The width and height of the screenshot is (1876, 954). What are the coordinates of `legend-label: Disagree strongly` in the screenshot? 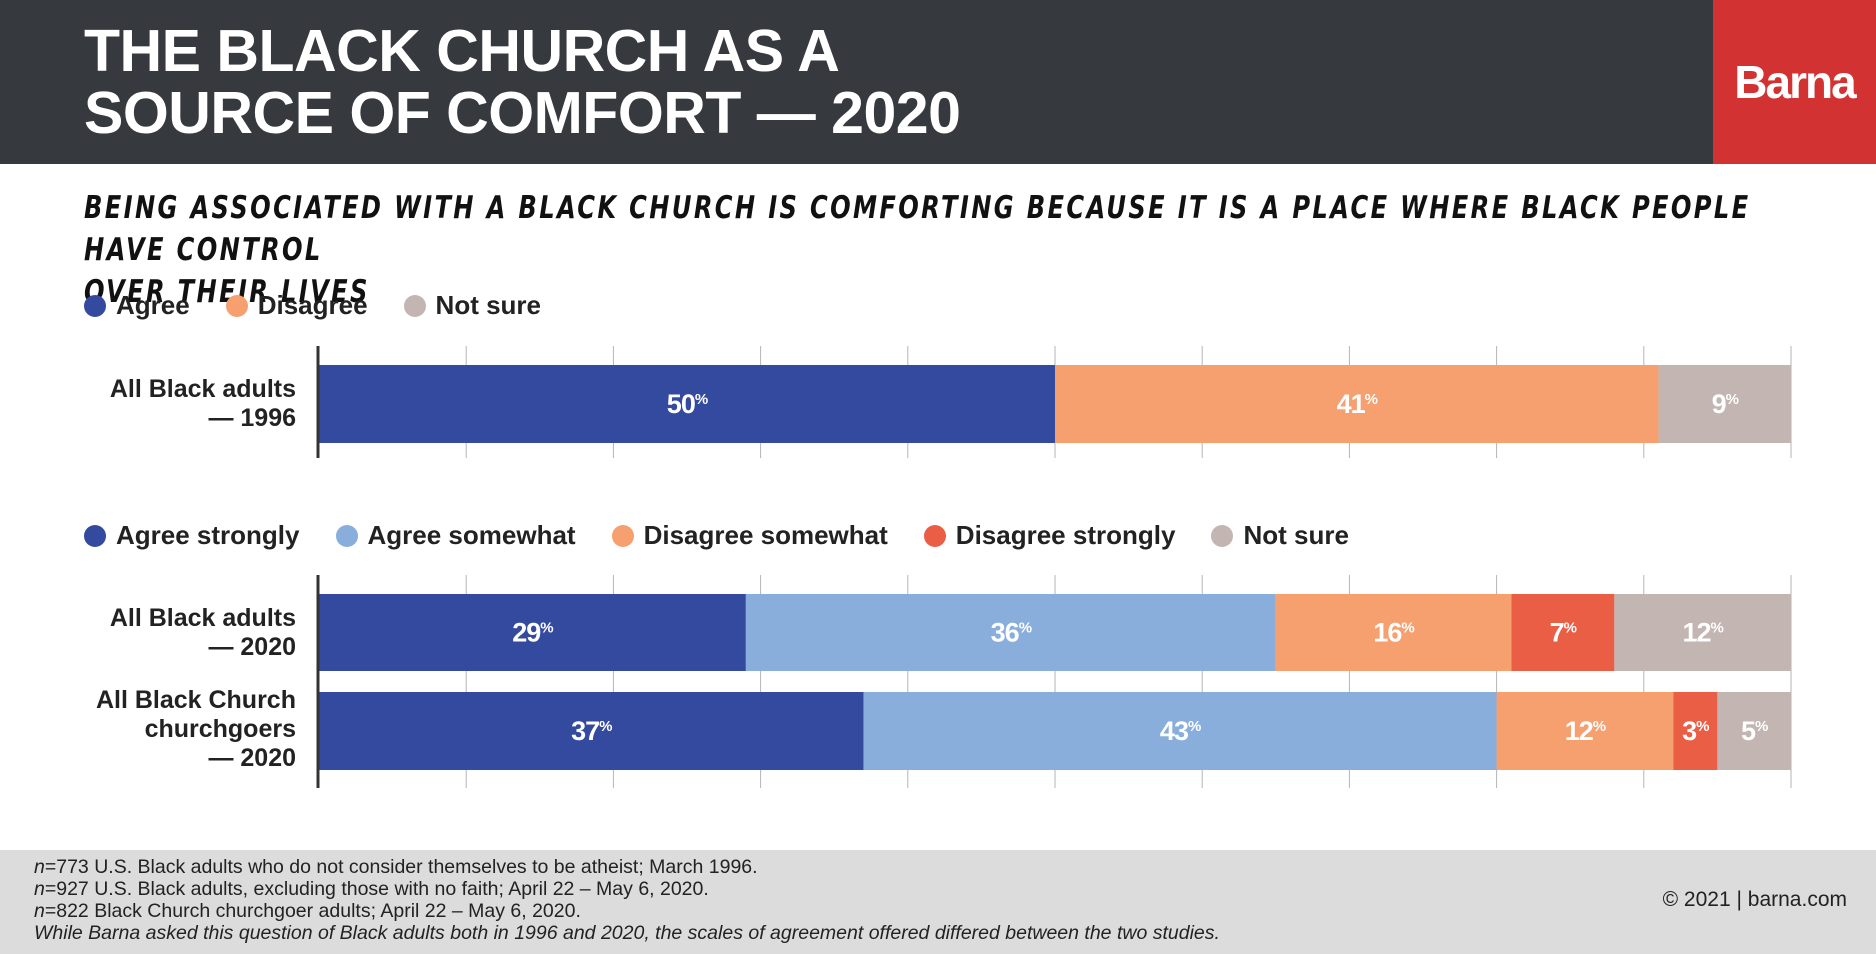 It's located at (1065, 535).